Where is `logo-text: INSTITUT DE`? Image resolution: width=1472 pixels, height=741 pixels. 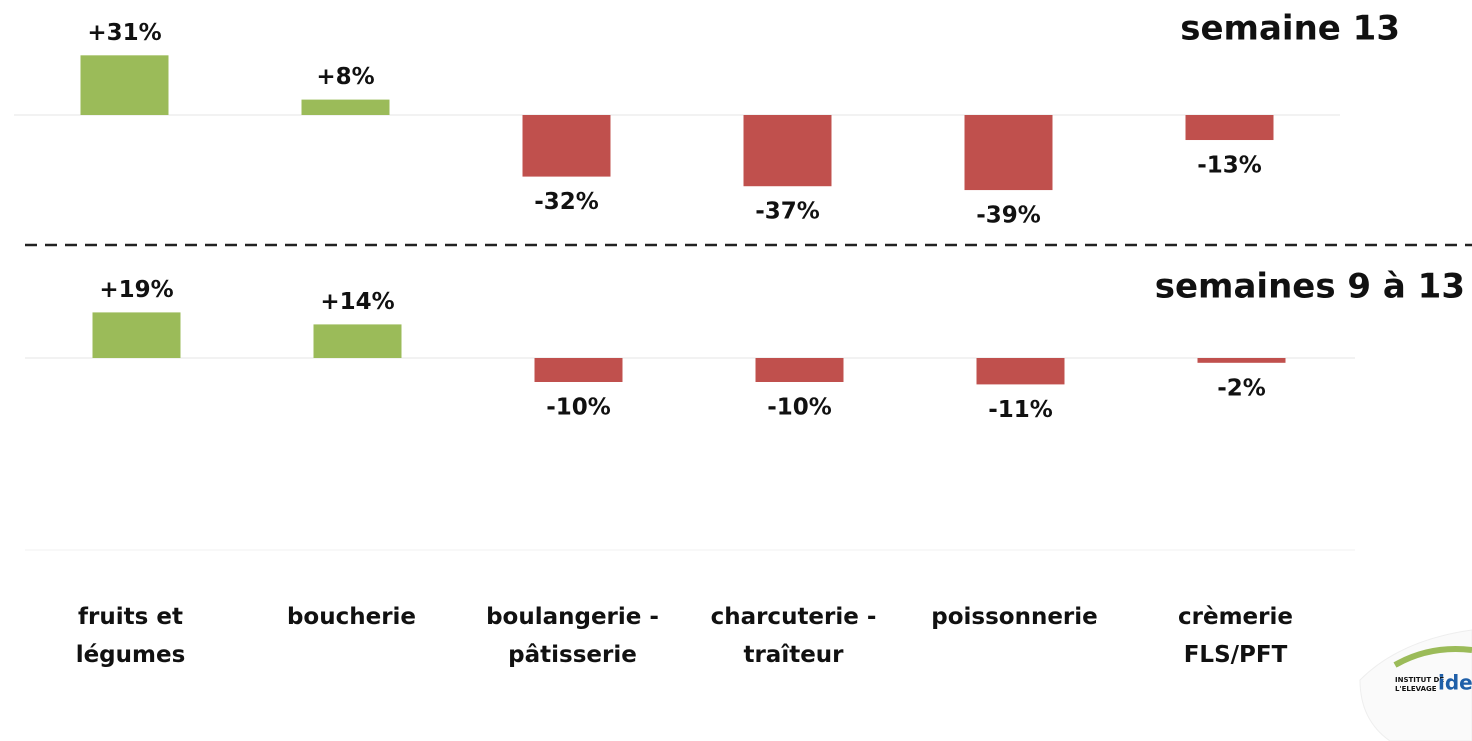
logo-text: INSTITUT DE is located at coordinates (1419, 680).